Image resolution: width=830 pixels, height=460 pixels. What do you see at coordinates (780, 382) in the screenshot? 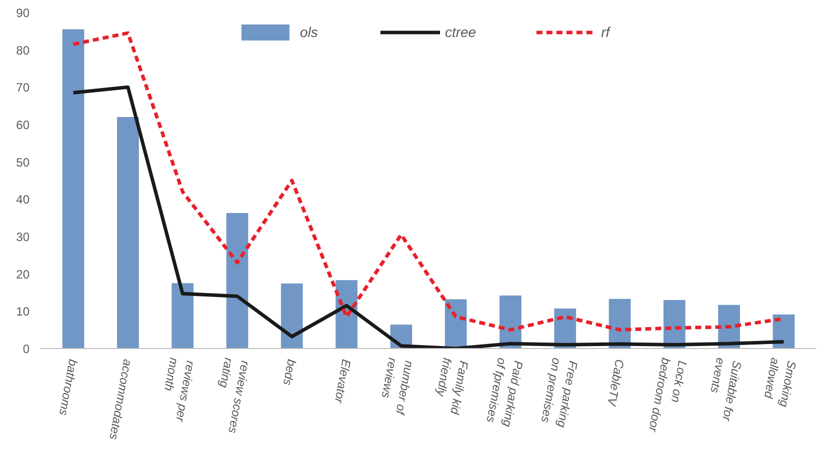
I see `x-tick-label: Smoking allowed` at bounding box center [780, 382].